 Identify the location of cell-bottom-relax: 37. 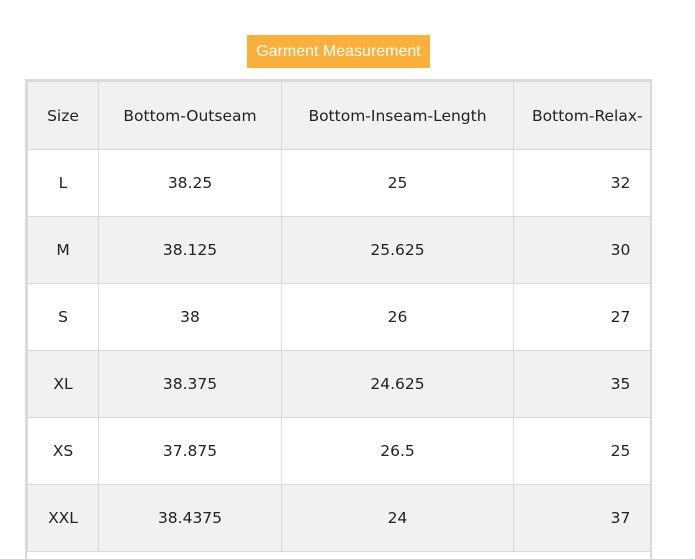
(581, 518).